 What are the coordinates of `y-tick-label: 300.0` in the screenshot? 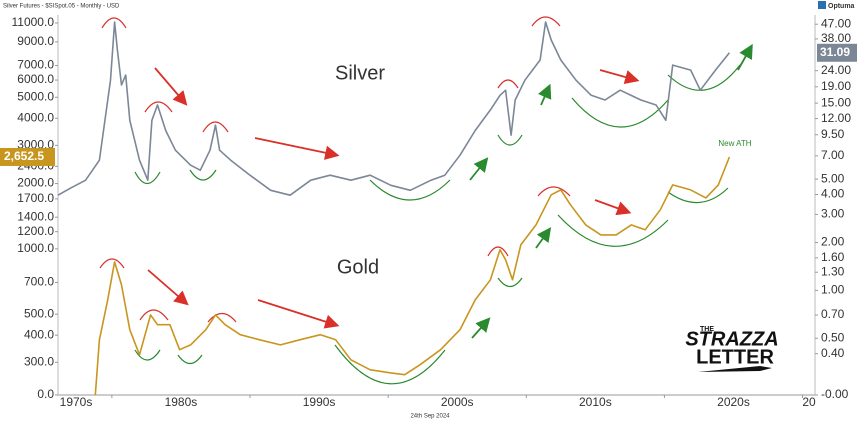 It's located at (39, 361).